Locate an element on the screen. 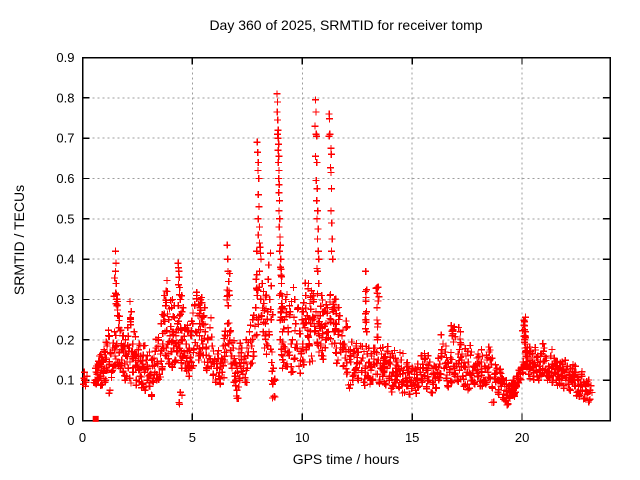 The width and height of the screenshot is (640, 480). x-tick-label: 20 is located at coordinates (522, 437).